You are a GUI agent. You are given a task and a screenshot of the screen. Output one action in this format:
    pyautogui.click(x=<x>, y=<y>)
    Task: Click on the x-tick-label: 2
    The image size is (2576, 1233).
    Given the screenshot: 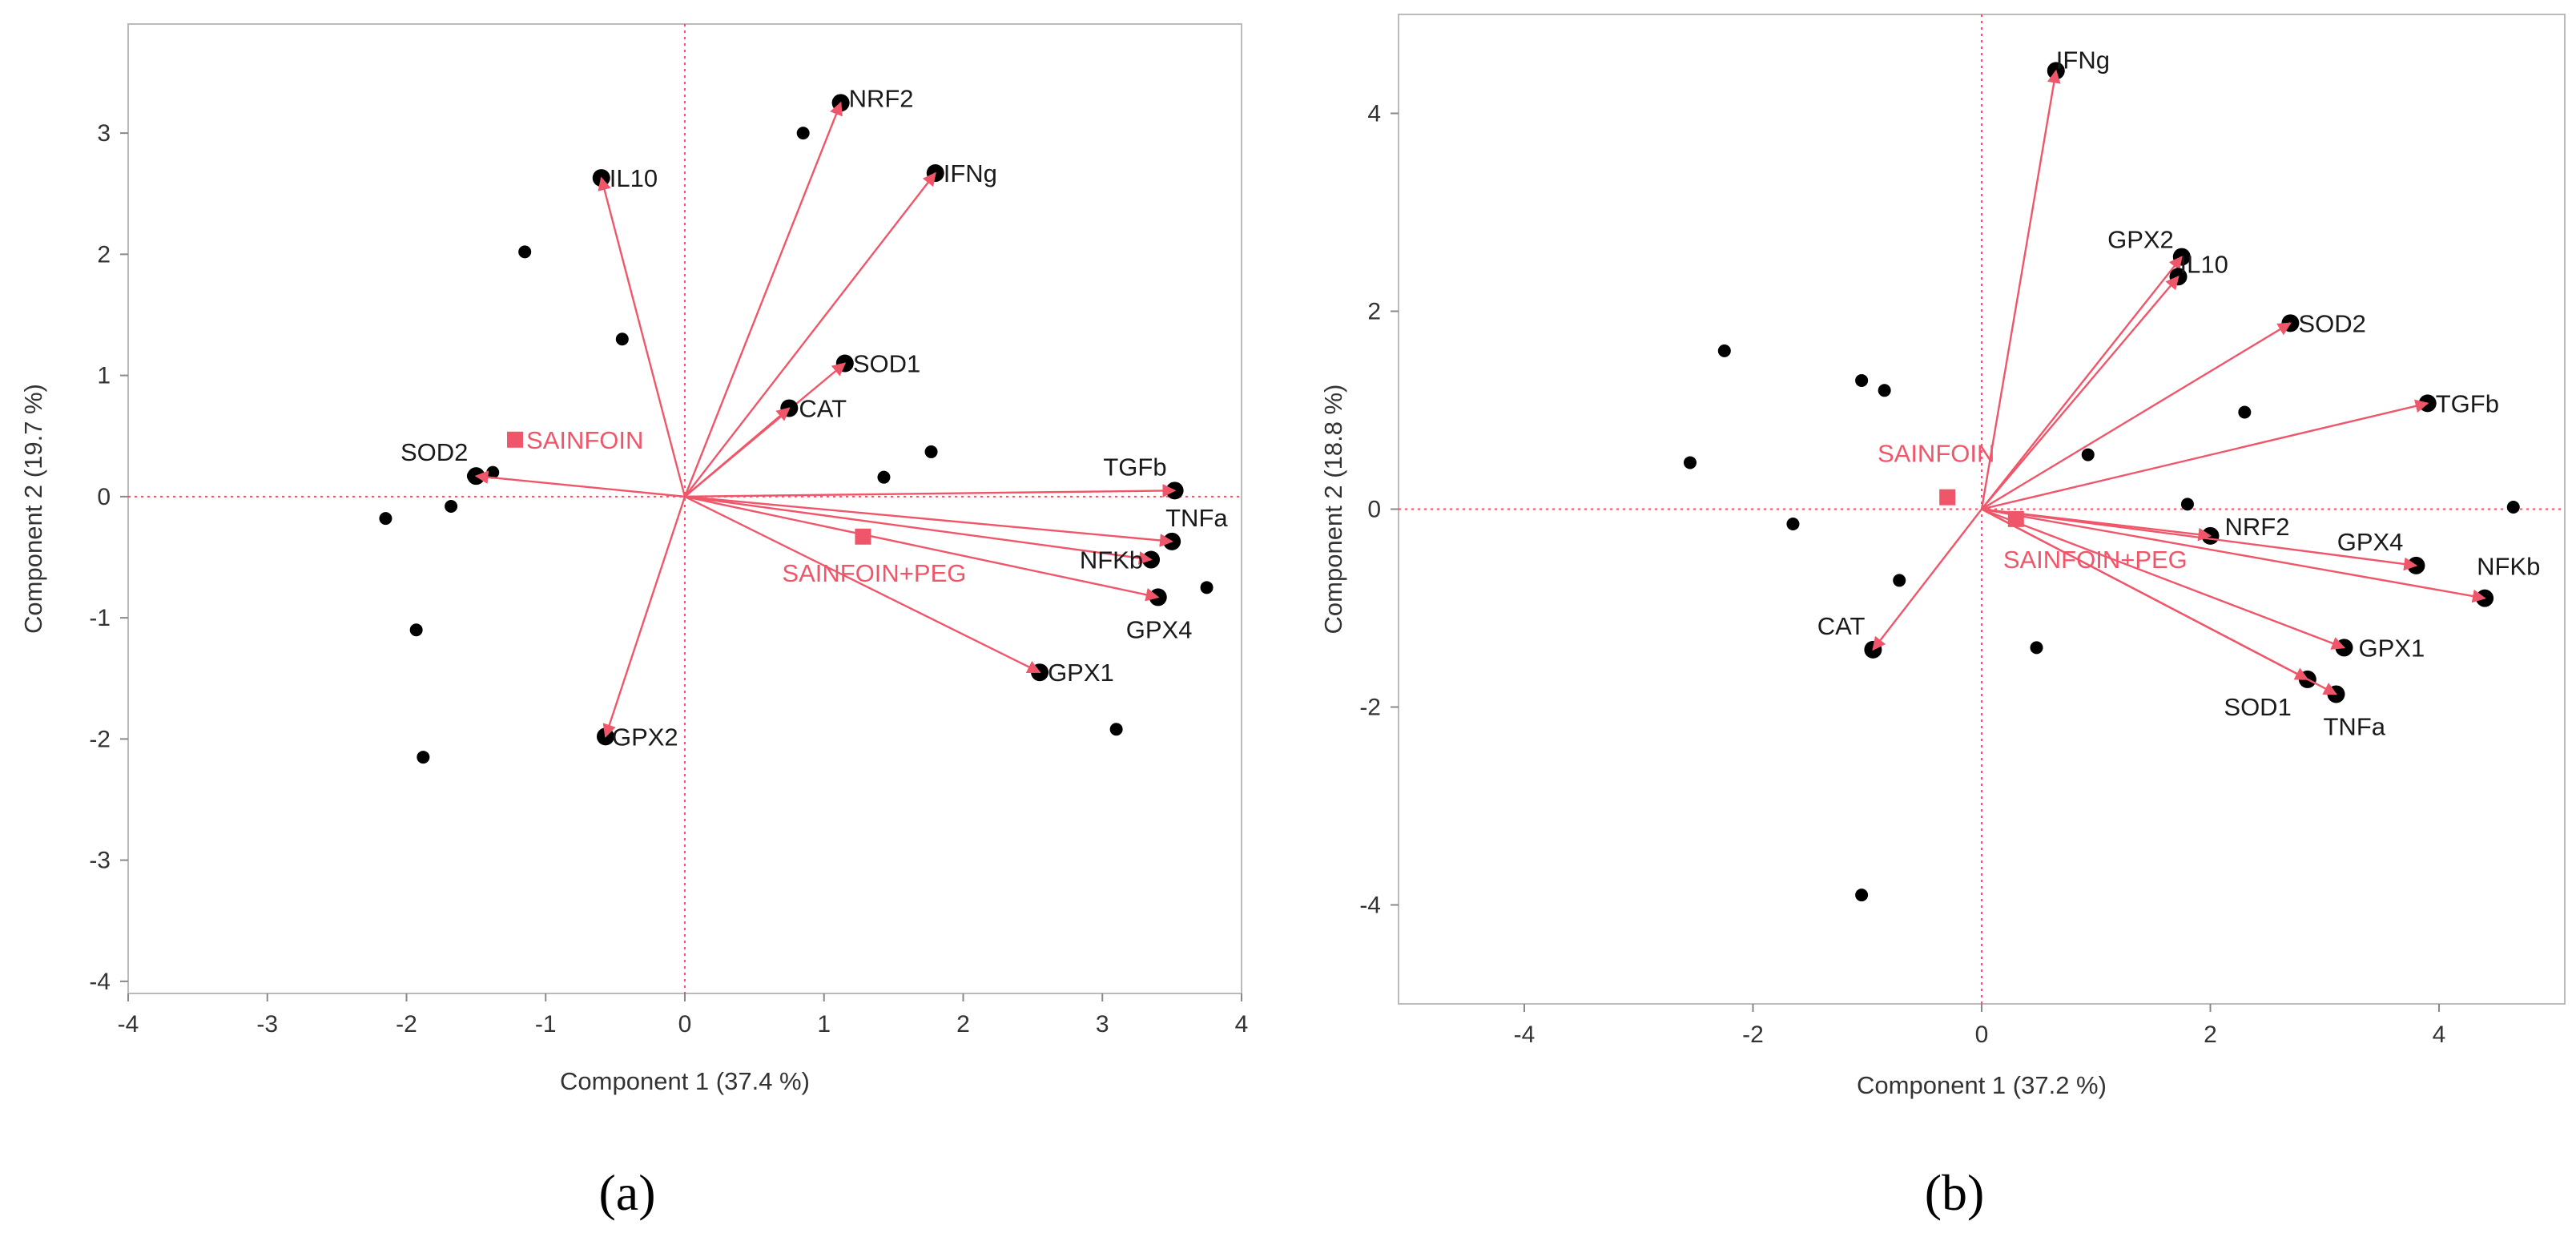 What is the action you would take?
    pyautogui.click(x=963, y=1024)
    